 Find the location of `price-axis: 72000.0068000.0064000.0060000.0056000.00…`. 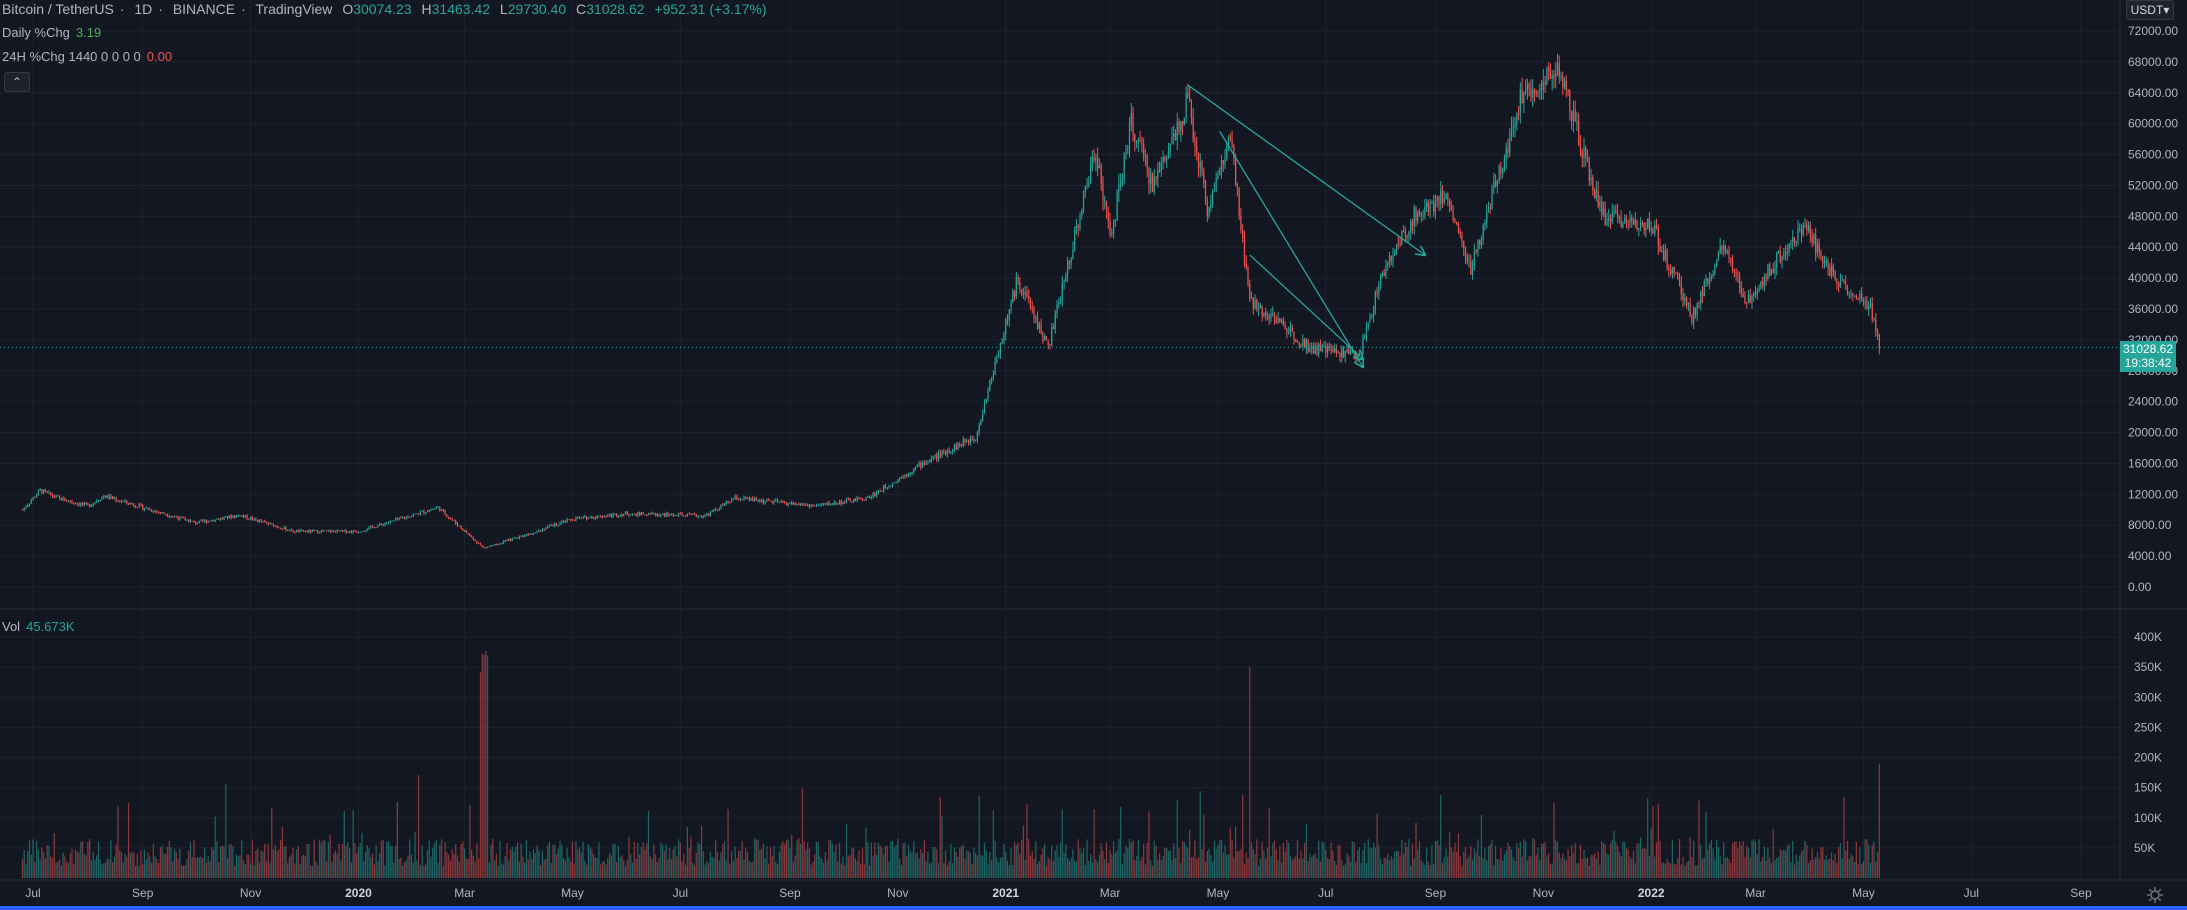

price-axis: 72000.0068000.0064000.0060000.0056000.00… is located at coordinates (2153, 309).